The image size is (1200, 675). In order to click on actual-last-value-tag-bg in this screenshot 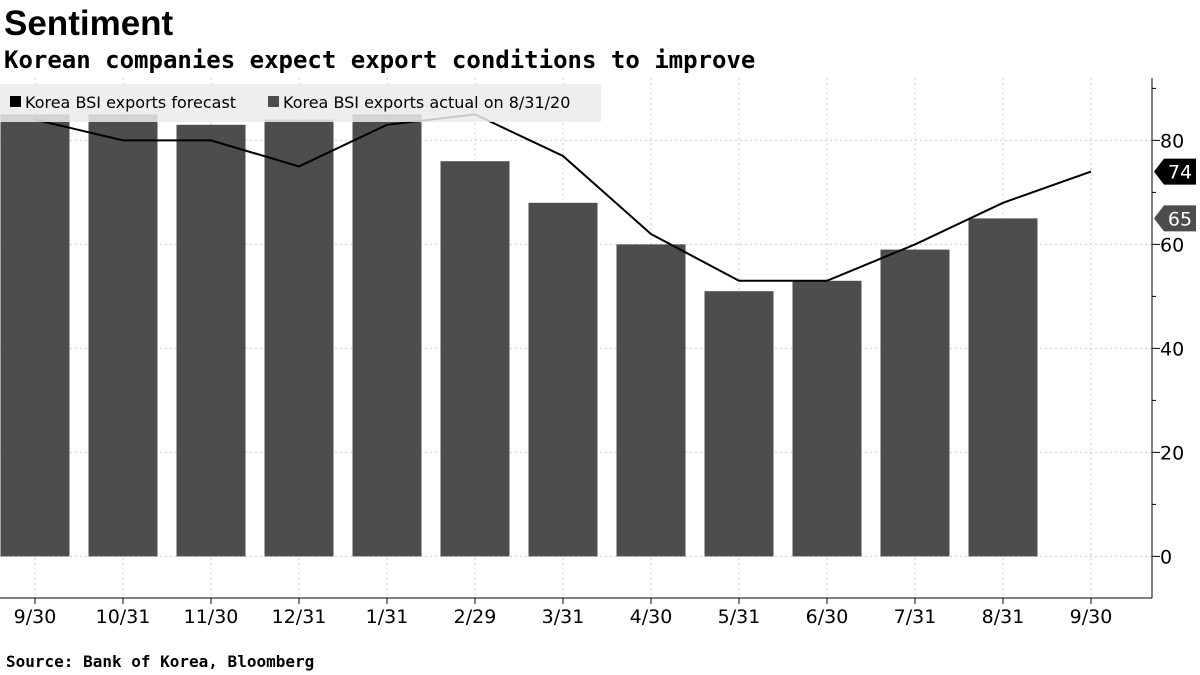, I will do `click(1175, 218)`.